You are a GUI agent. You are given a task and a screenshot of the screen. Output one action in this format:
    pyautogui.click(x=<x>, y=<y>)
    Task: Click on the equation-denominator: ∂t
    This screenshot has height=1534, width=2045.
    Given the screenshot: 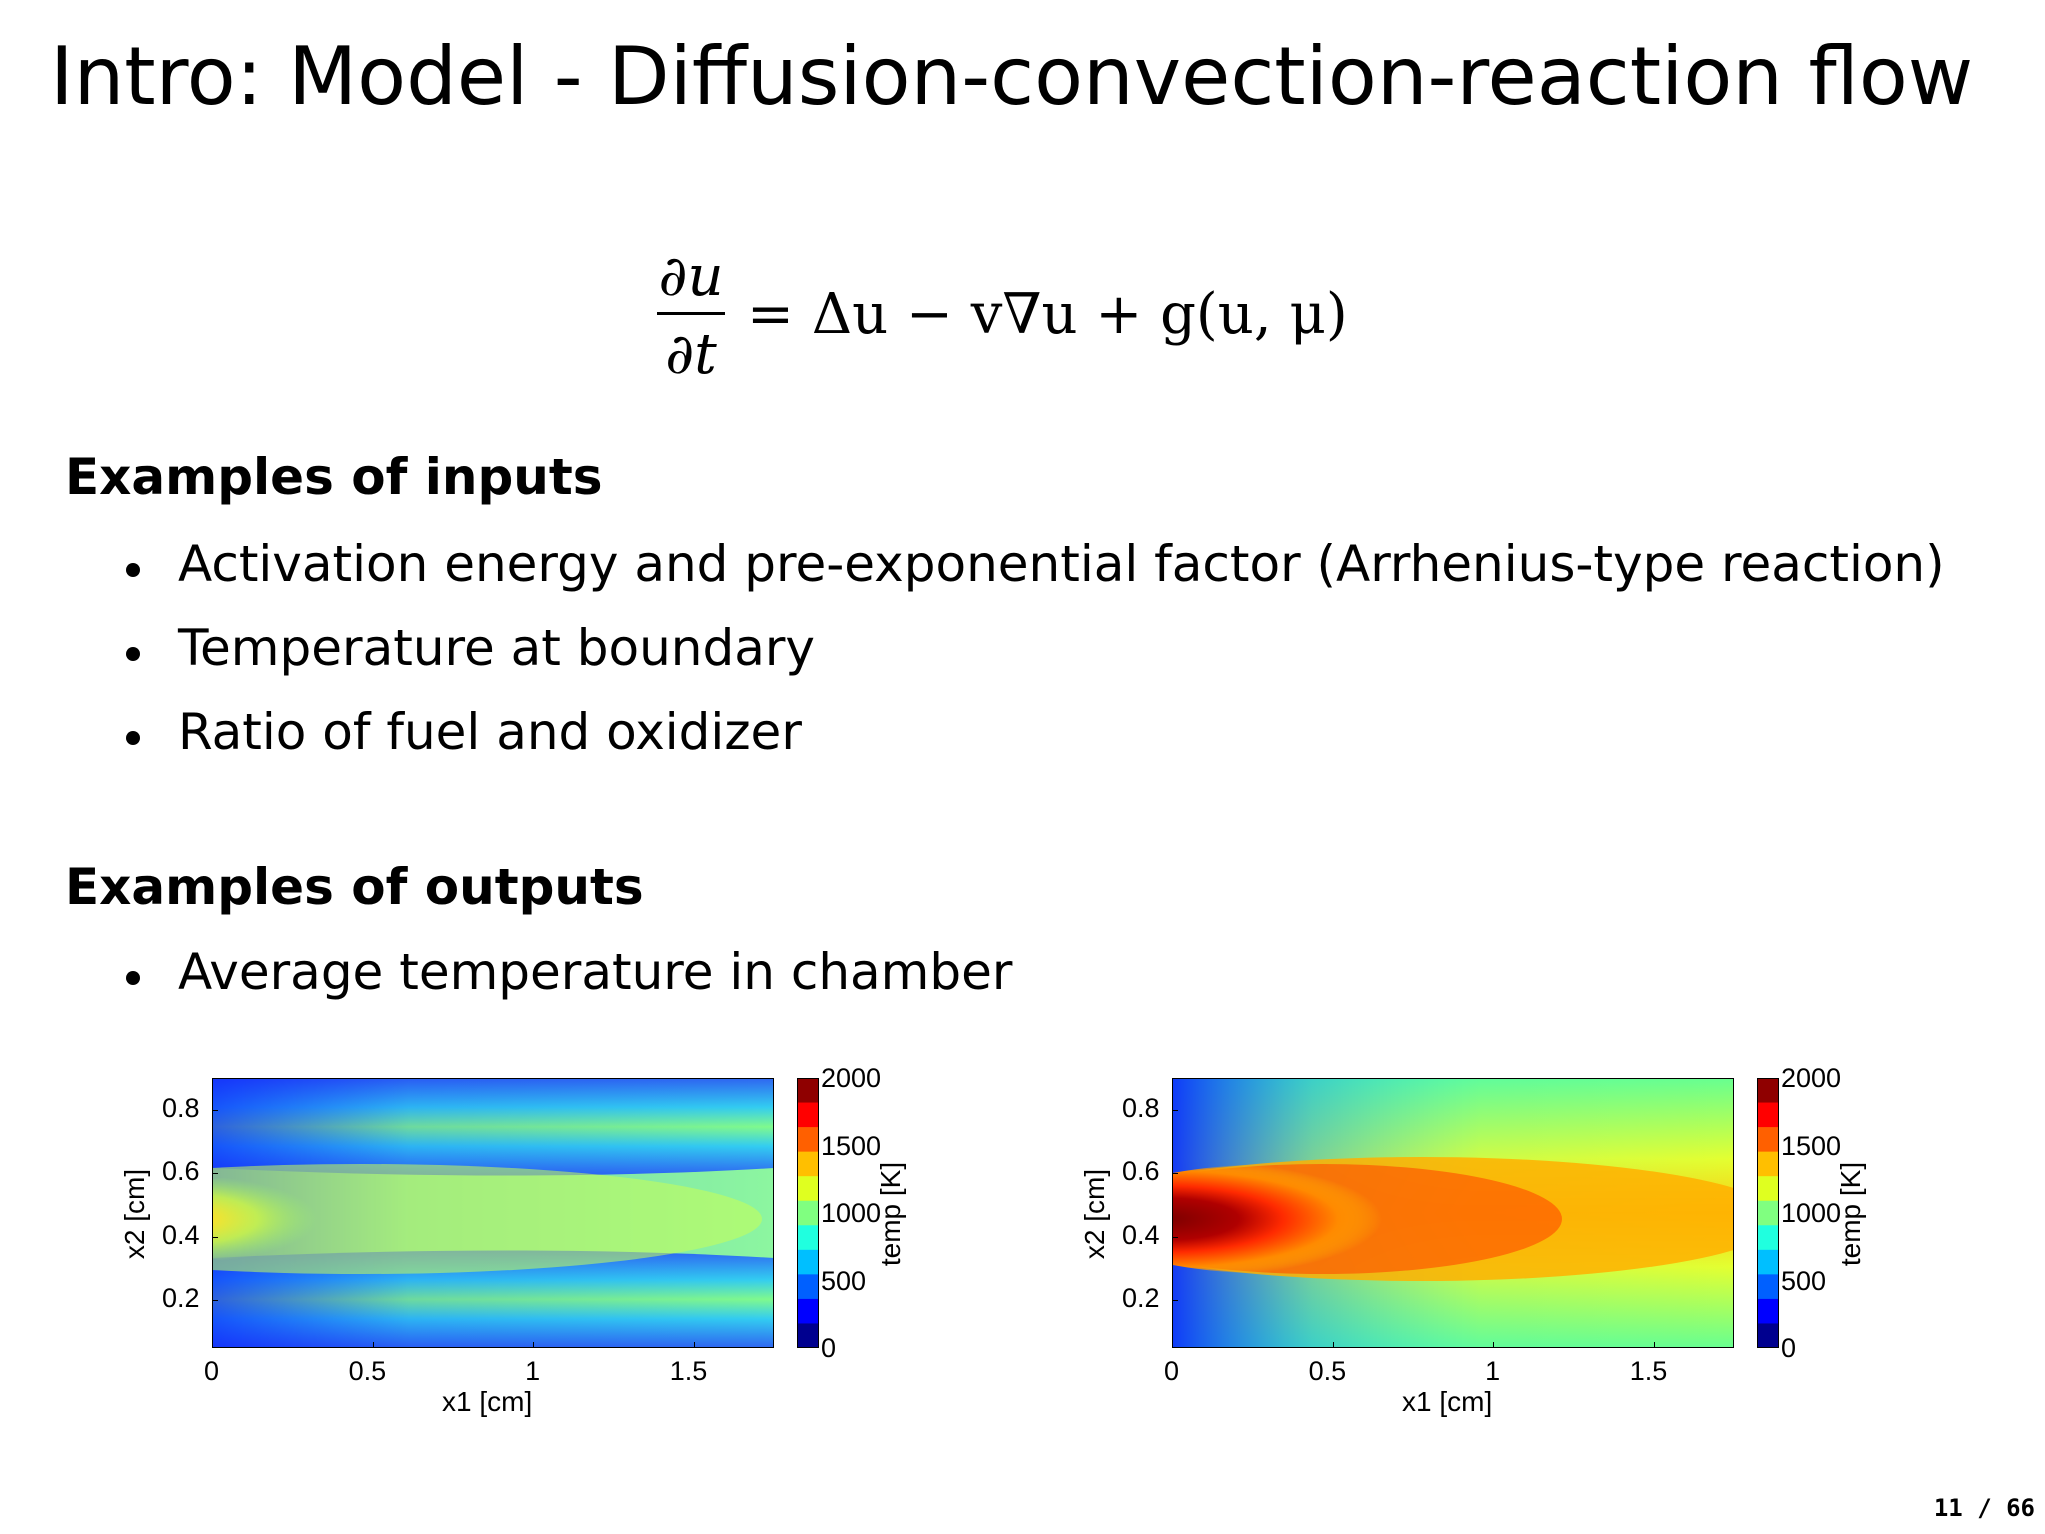 What is the action you would take?
    pyautogui.click(x=691, y=354)
    